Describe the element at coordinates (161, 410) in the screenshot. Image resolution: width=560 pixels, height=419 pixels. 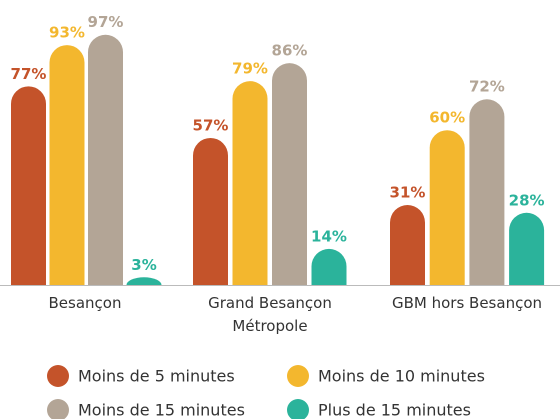
I see `legend-label: Moins de 15 minutes` at that location.